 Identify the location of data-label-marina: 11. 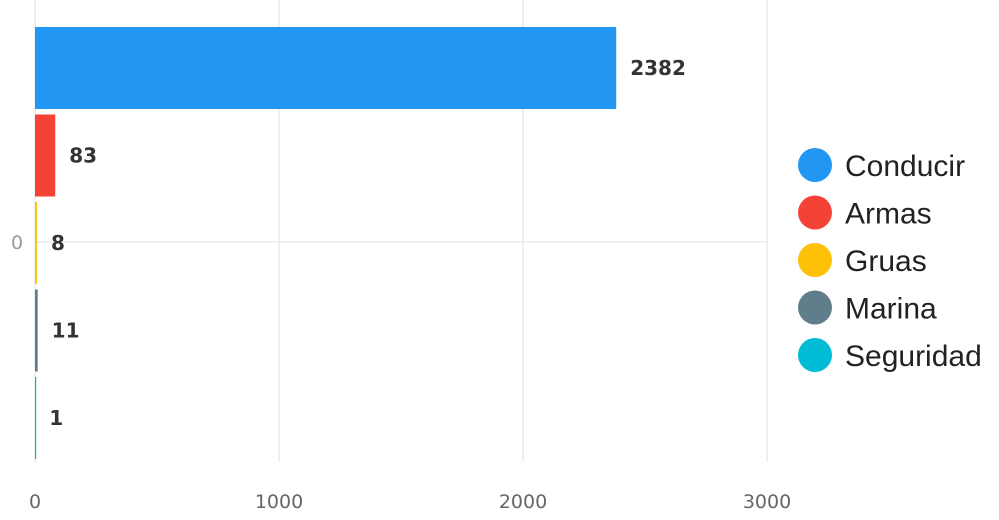
(66, 331).